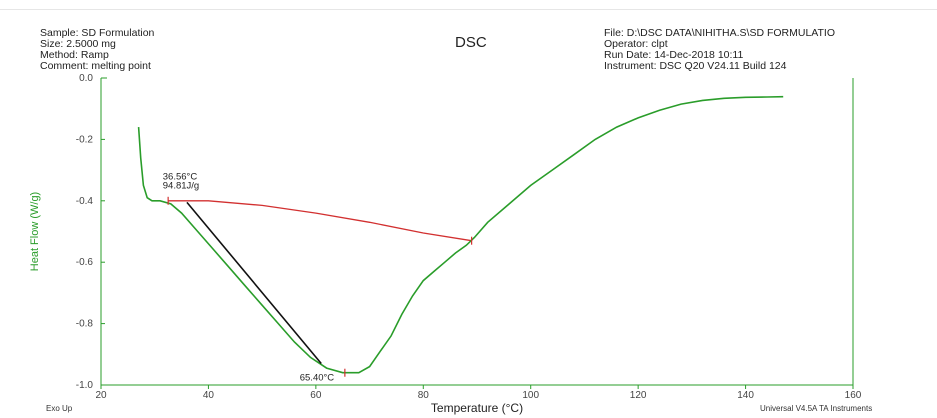 This screenshot has height=418, width=937. What do you see at coordinates (35, 231) in the screenshot?
I see `y-axis-label: Heat Flow (W/g)` at bounding box center [35, 231].